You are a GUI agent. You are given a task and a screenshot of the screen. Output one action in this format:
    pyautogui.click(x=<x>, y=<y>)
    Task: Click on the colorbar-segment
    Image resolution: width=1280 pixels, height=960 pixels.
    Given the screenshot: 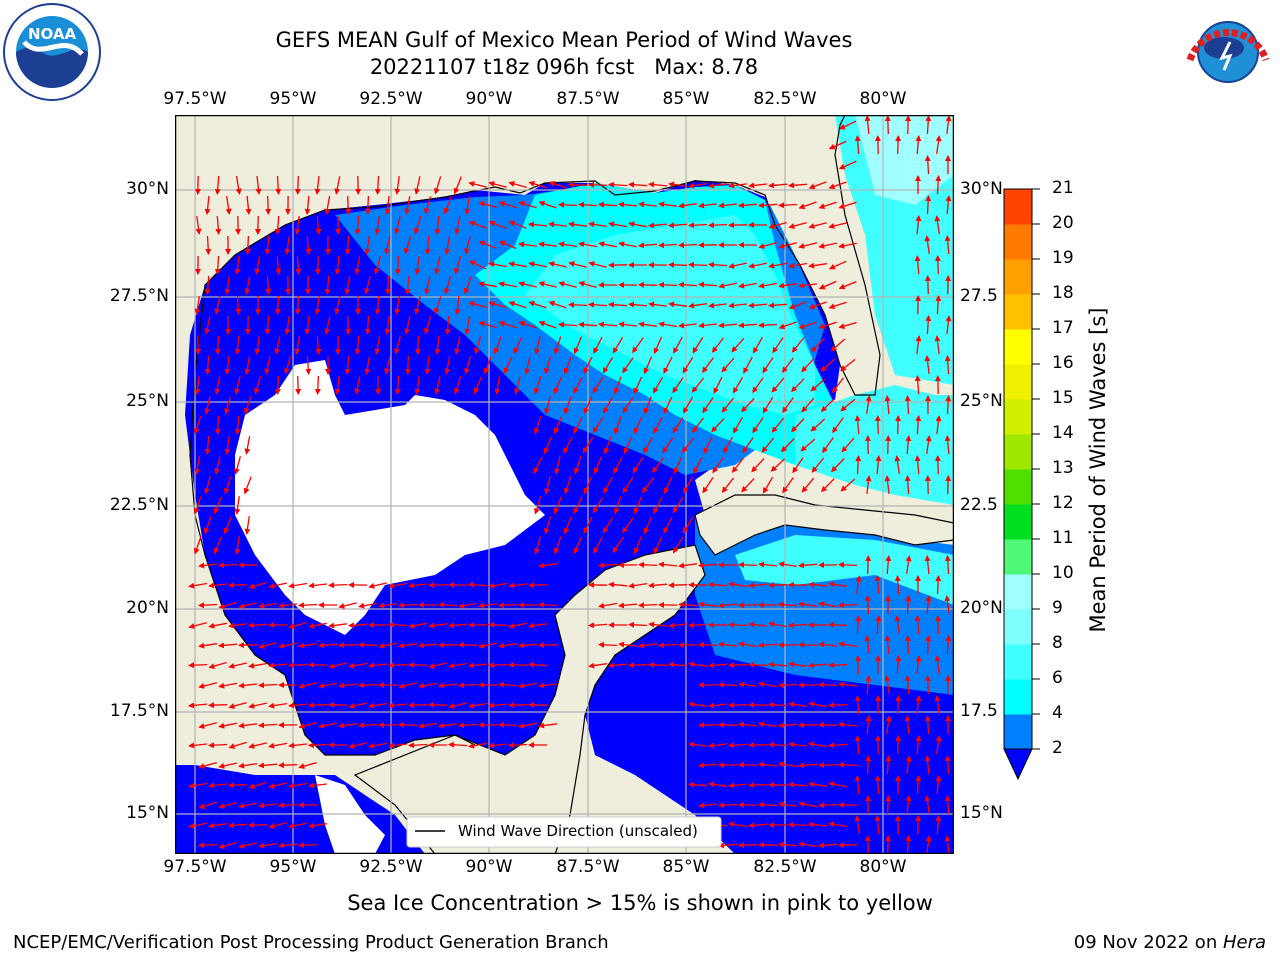 What is the action you would take?
    pyautogui.click(x=1018, y=557)
    